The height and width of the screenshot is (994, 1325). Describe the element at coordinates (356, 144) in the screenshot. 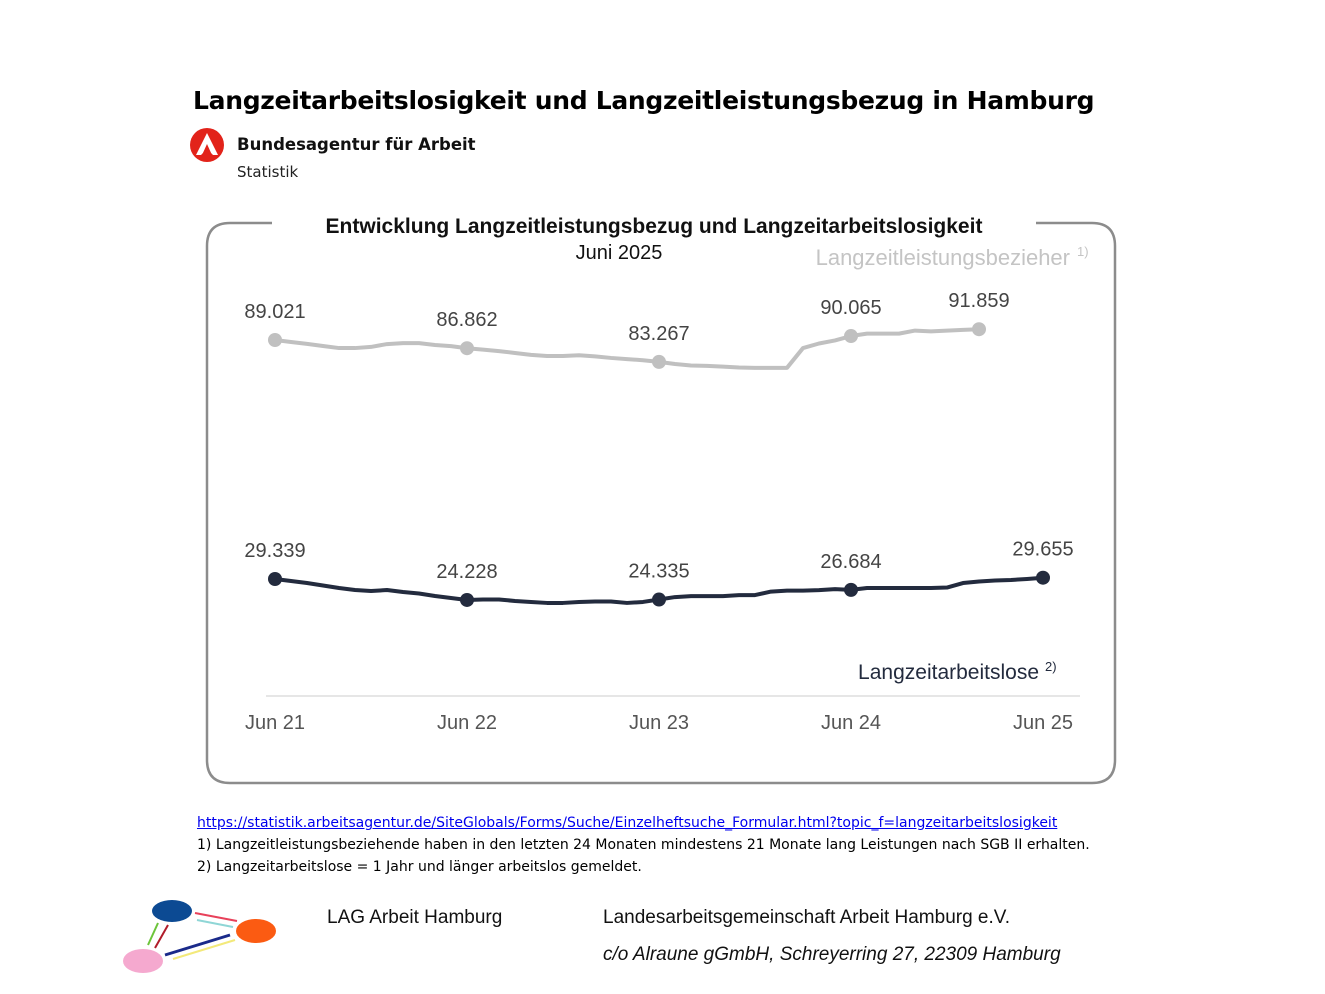

I see `org-name: Bundesagentur für Arbeit` at that location.